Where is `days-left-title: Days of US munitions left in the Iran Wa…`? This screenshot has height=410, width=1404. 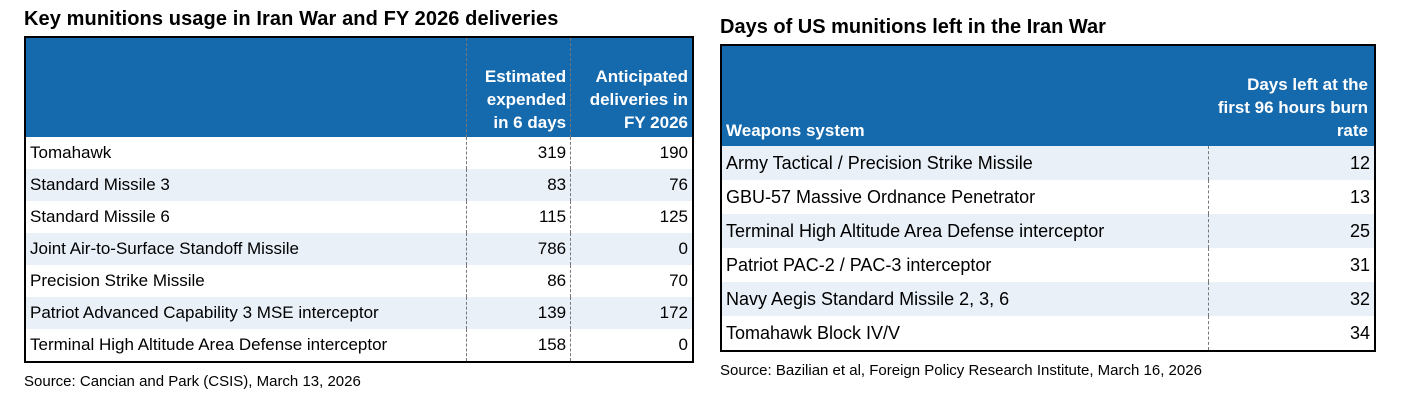
days-left-title: Days of US munitions left in the Iran Wa… is located at coordinates (913, 27).